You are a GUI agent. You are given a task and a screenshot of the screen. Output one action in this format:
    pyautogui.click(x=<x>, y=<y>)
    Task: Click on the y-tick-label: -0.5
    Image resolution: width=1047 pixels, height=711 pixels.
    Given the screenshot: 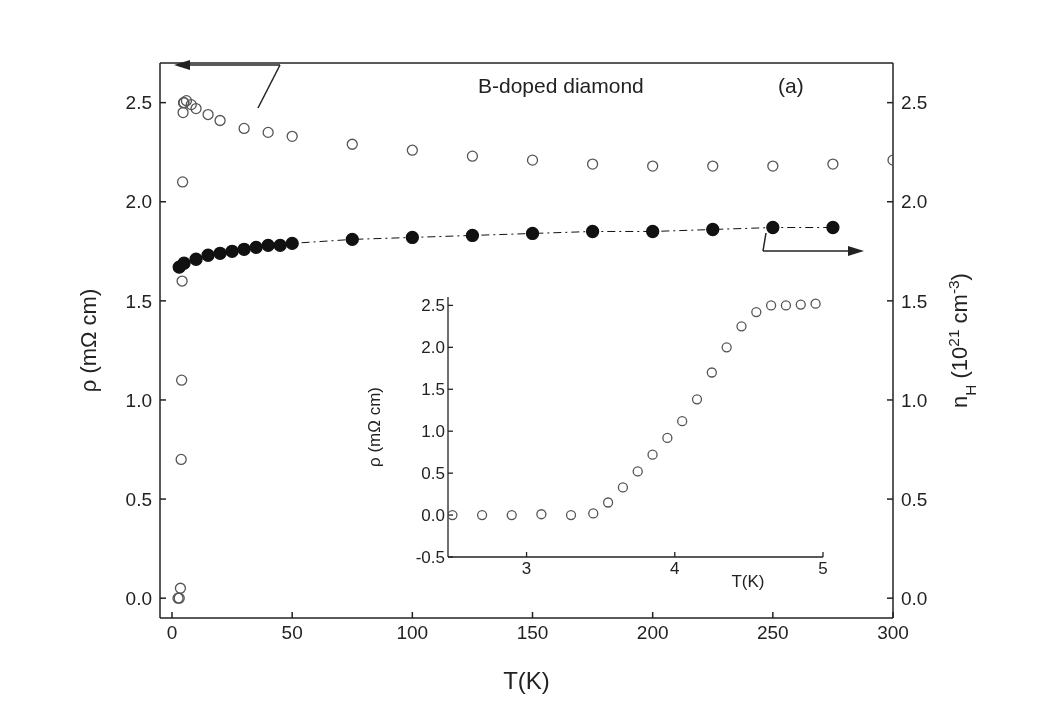 What is the action you would take?
    pyautogui.click(x=430, y=558)
    